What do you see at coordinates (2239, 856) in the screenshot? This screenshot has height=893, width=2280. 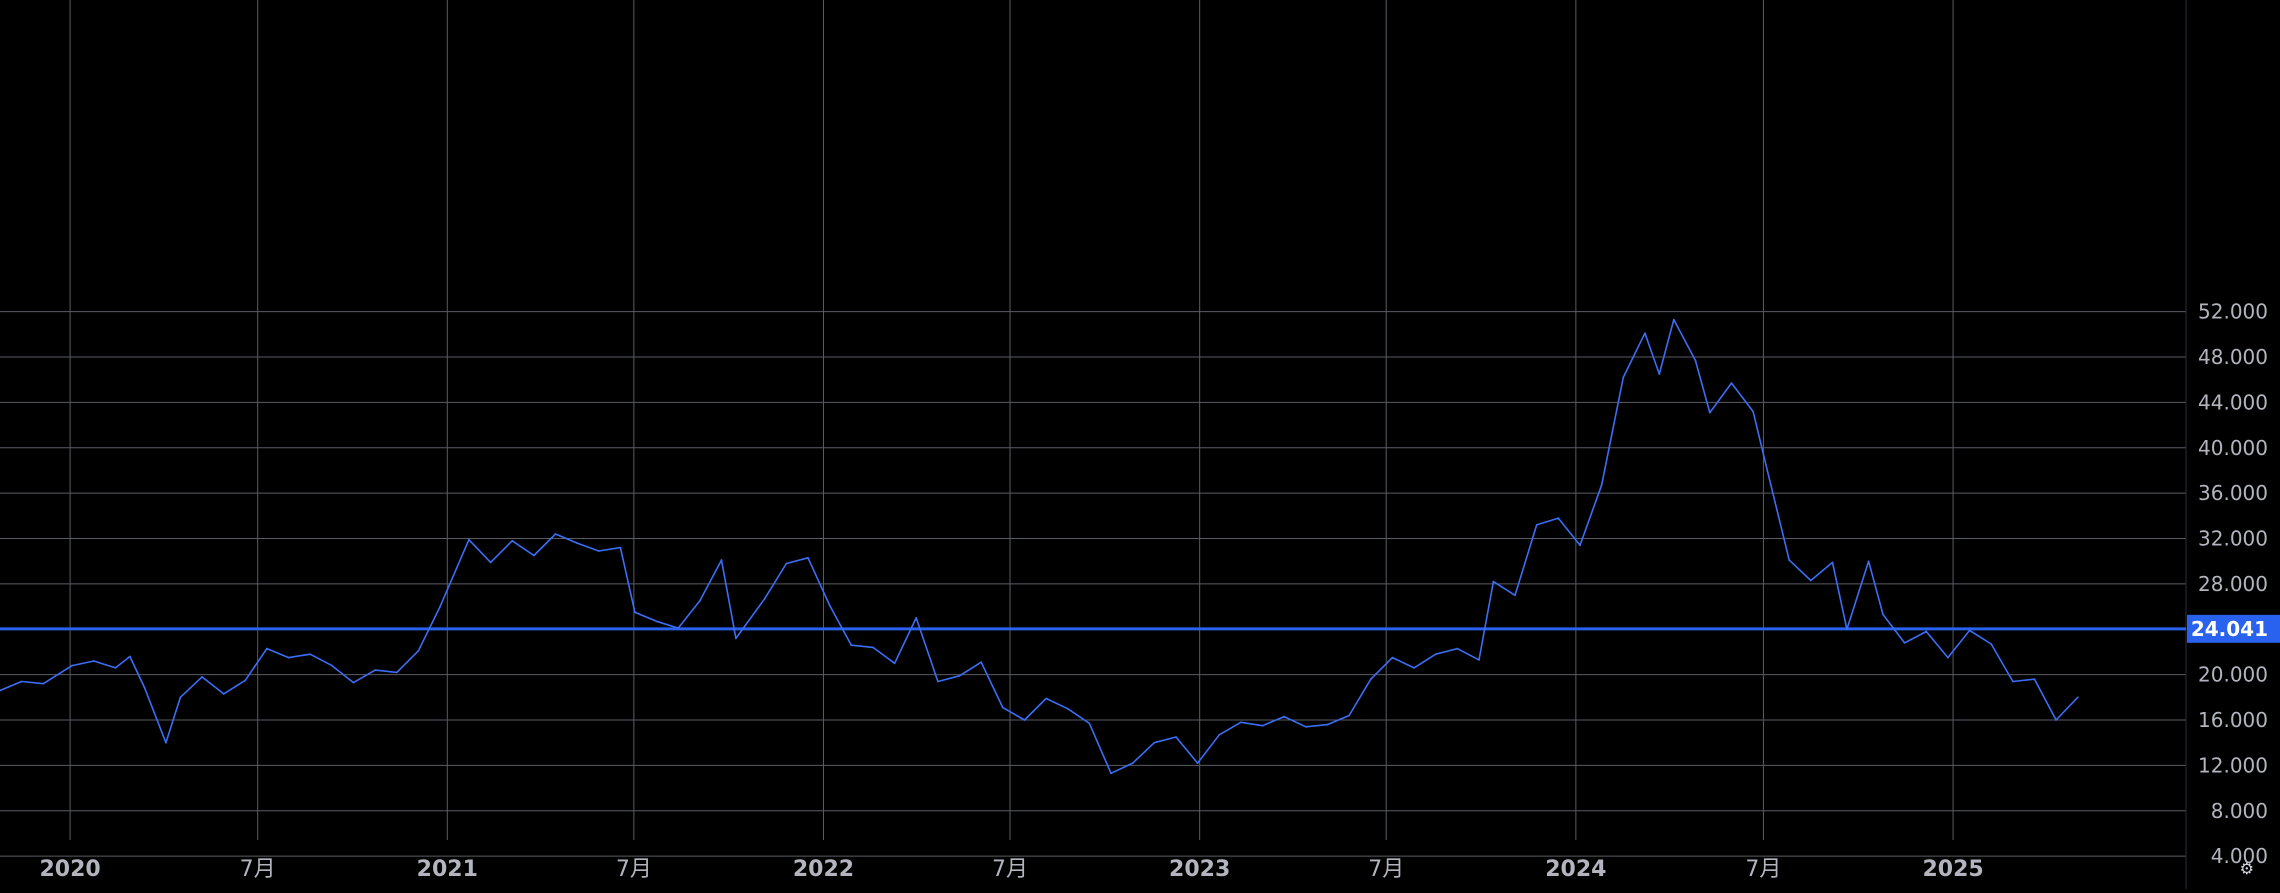 I see `y-tick-label: 4.000` at bounding box center [2239, 856].